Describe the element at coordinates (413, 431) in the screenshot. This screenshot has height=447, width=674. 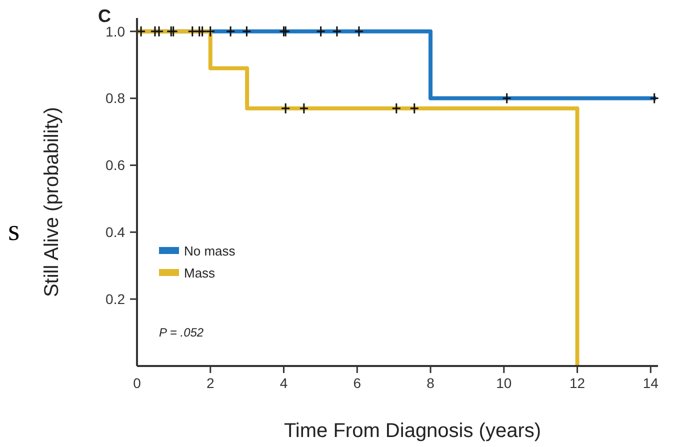
I see `x-axis-title: Time From Diagnosis (years)` at that location.